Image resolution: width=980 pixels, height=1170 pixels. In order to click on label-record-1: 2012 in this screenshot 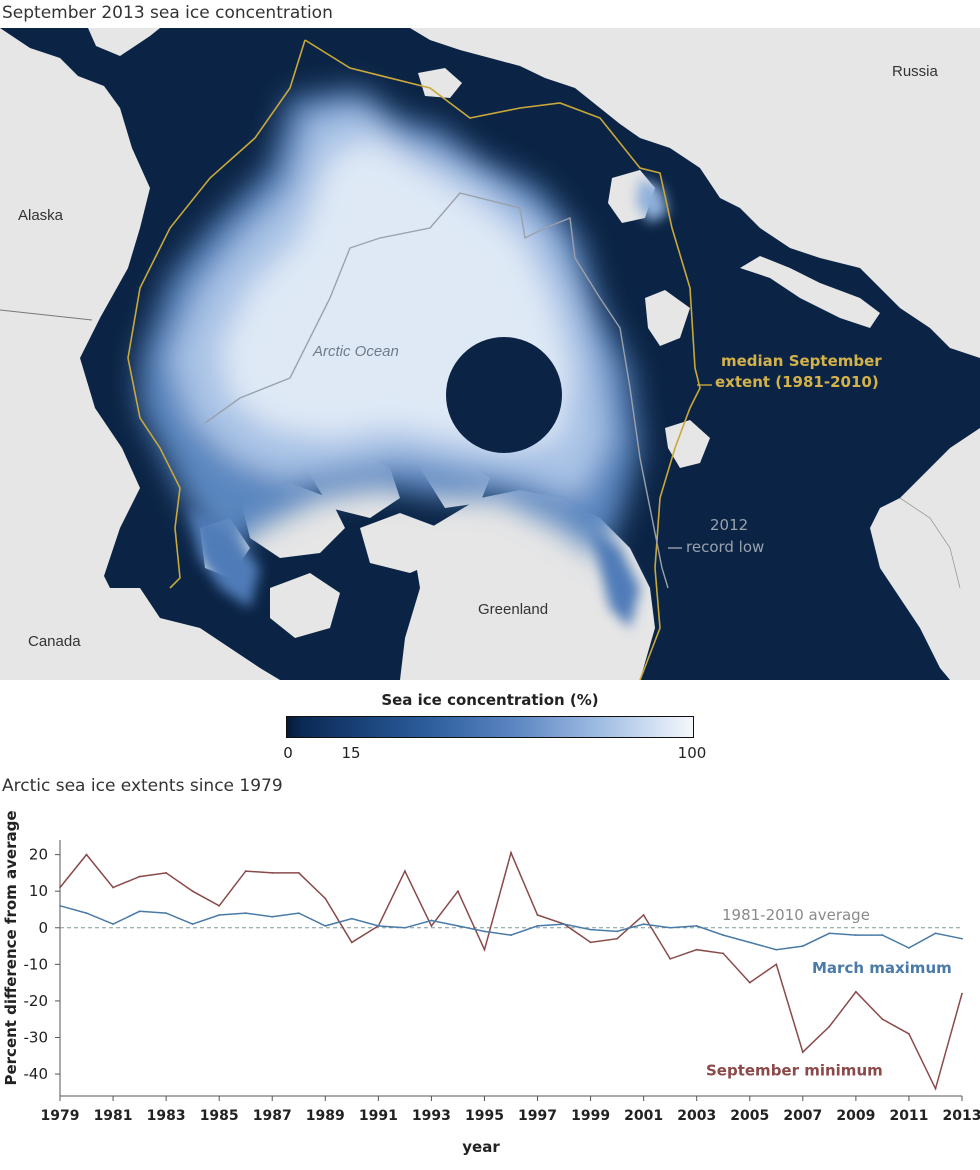, I will do `click(729, 525)`.